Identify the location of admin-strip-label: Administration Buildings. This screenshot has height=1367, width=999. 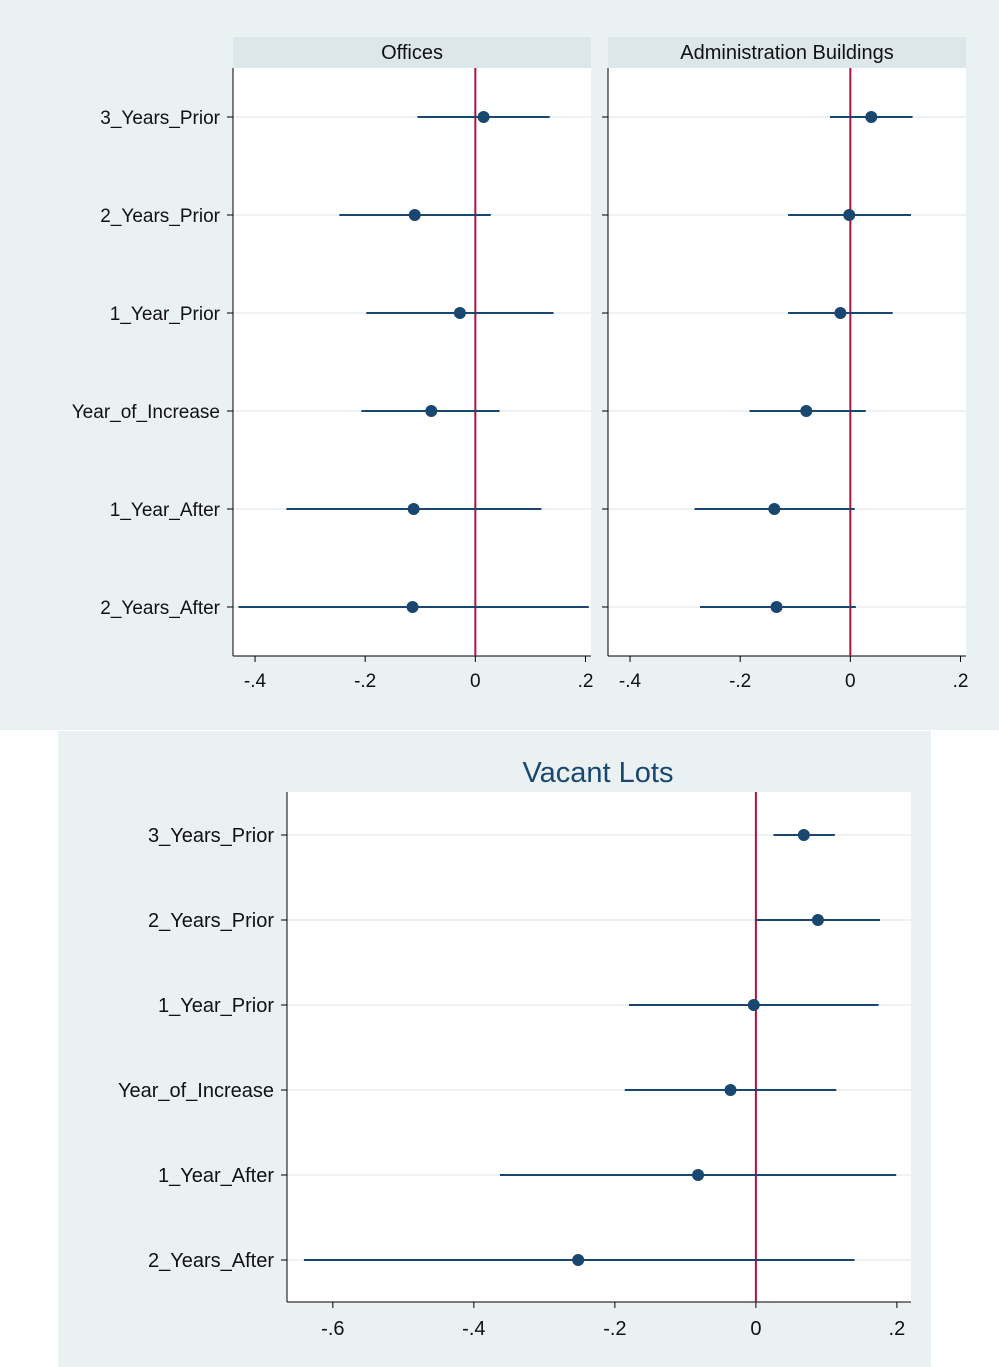
(786, 53).